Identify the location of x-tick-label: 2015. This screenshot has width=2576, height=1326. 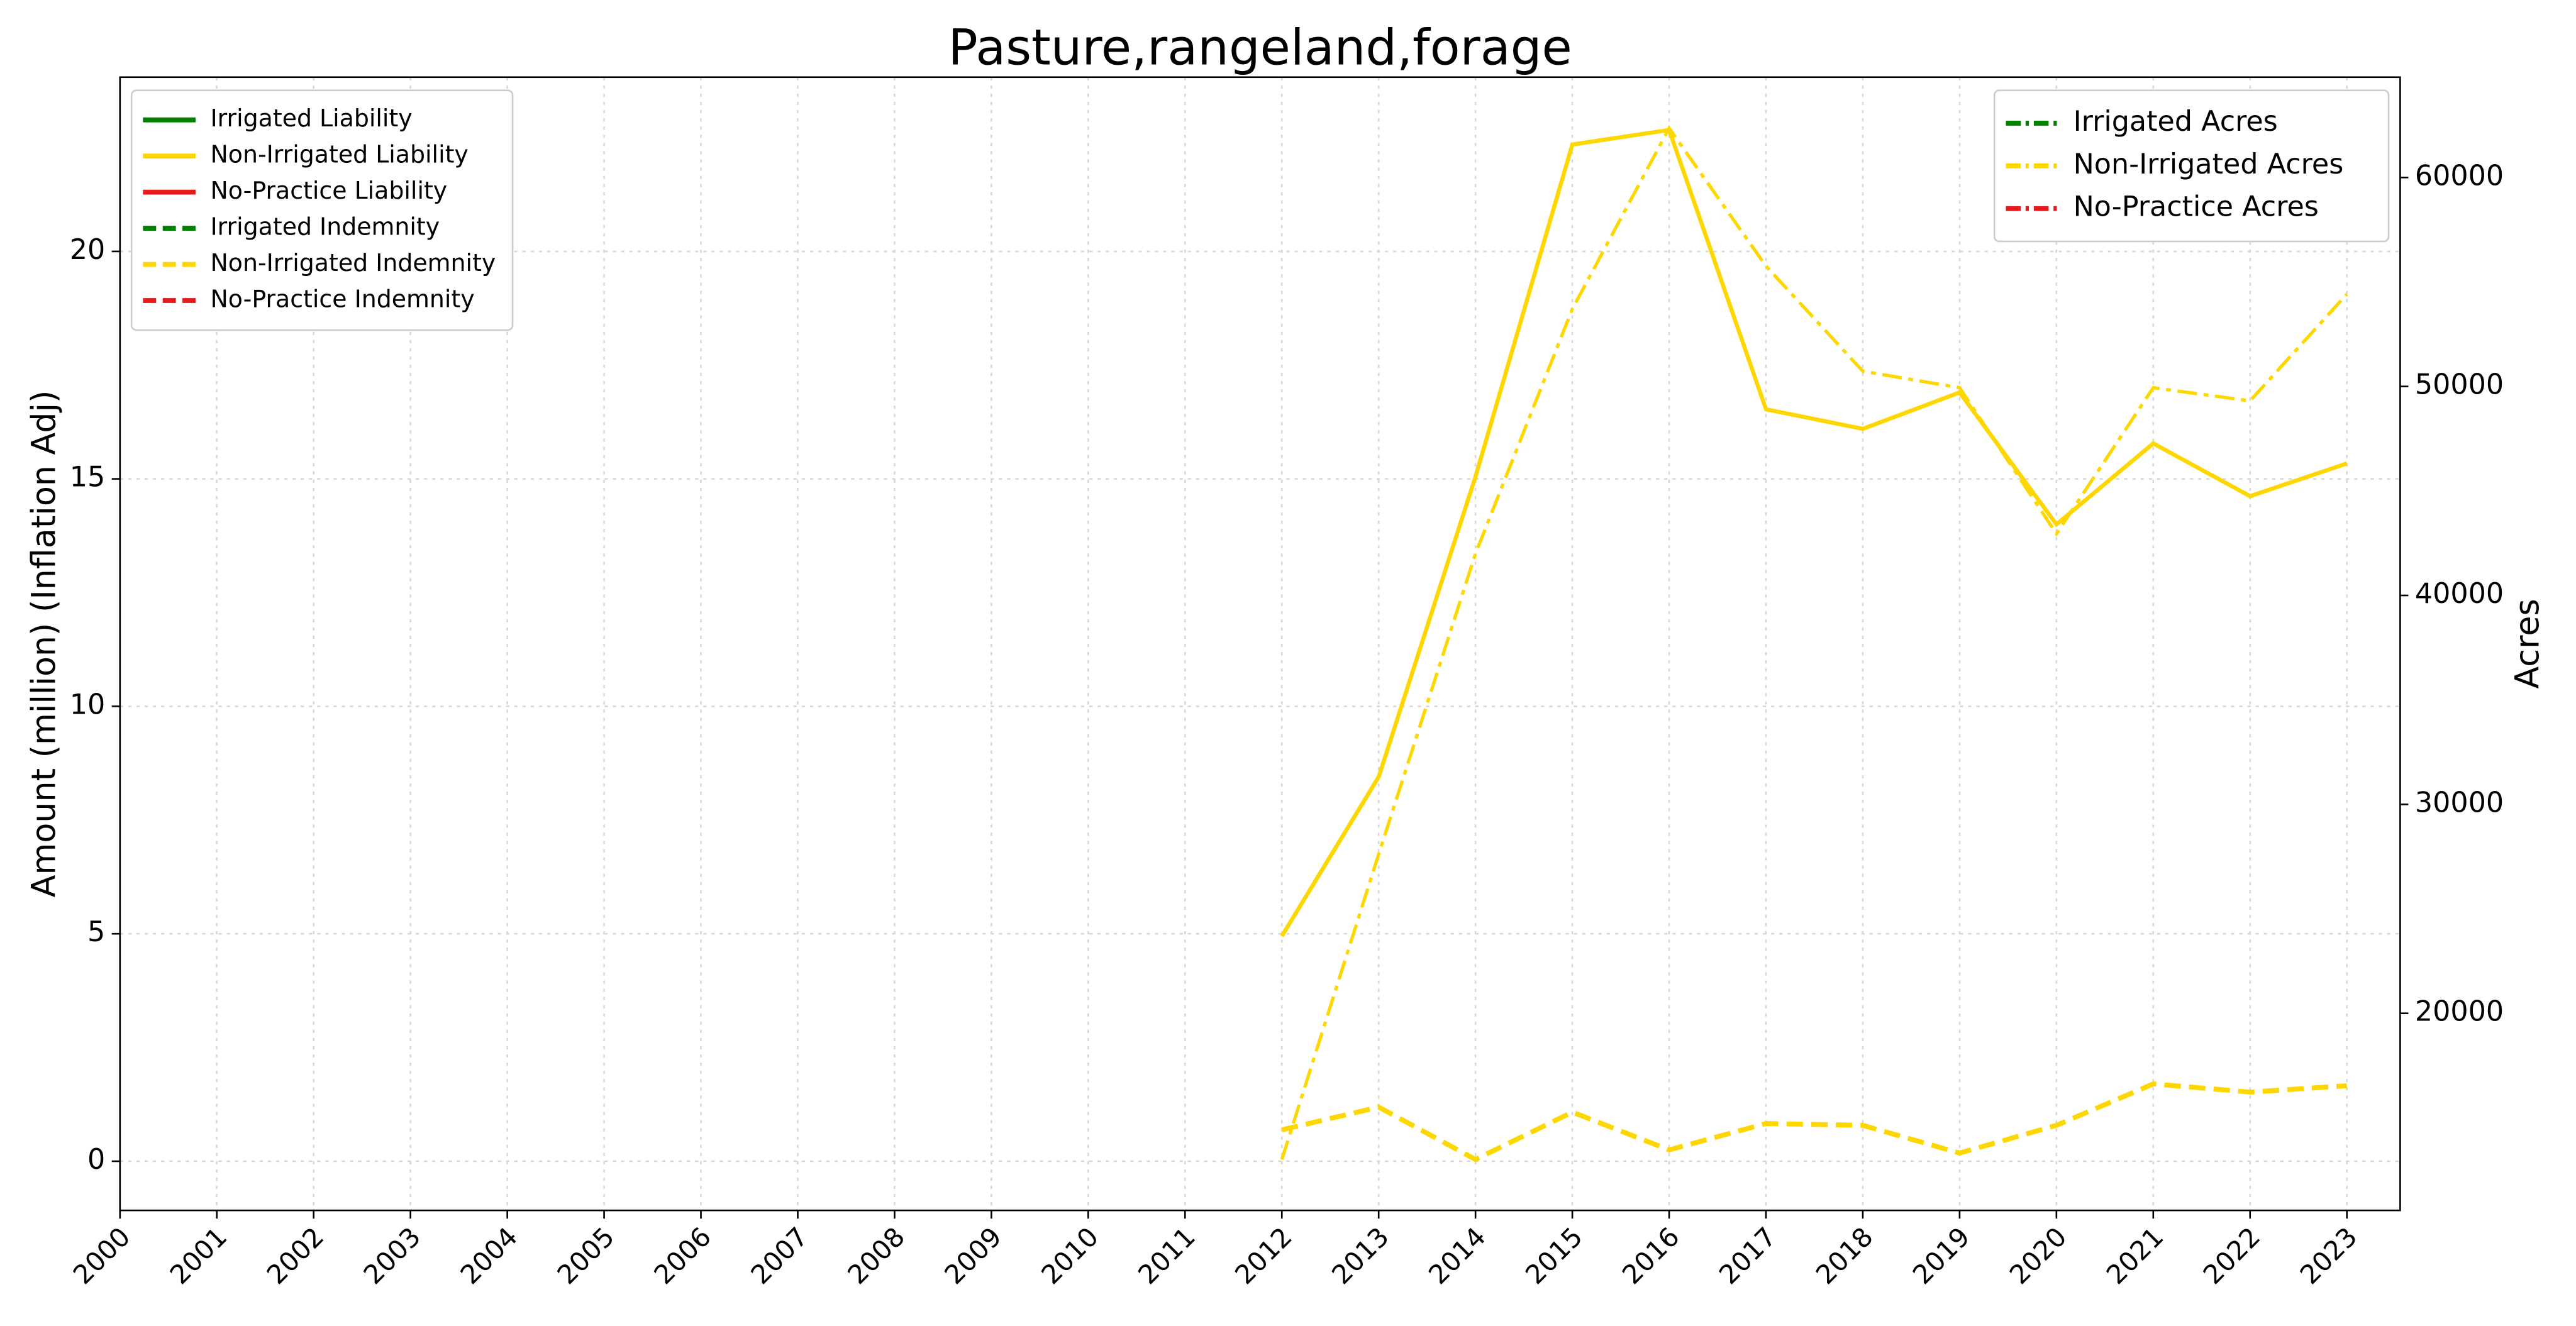
(1554, 1255).